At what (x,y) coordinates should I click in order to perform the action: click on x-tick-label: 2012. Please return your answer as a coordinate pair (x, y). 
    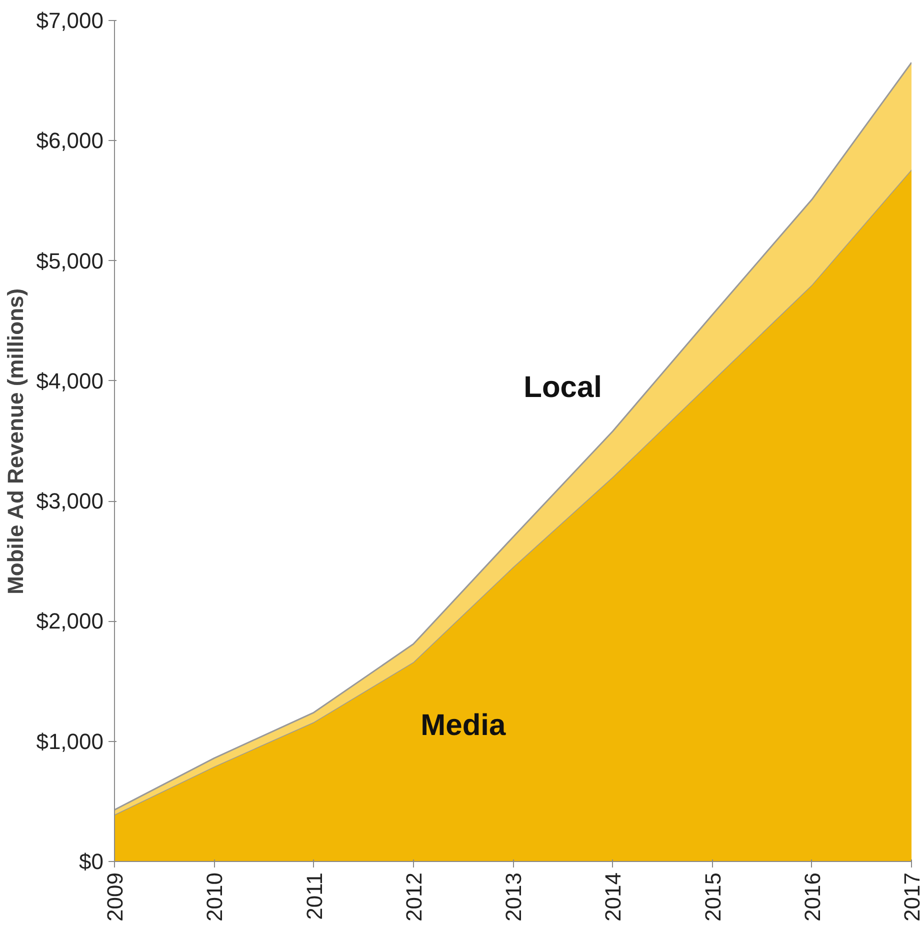
    Looking at the image, I should click on (413, 897).